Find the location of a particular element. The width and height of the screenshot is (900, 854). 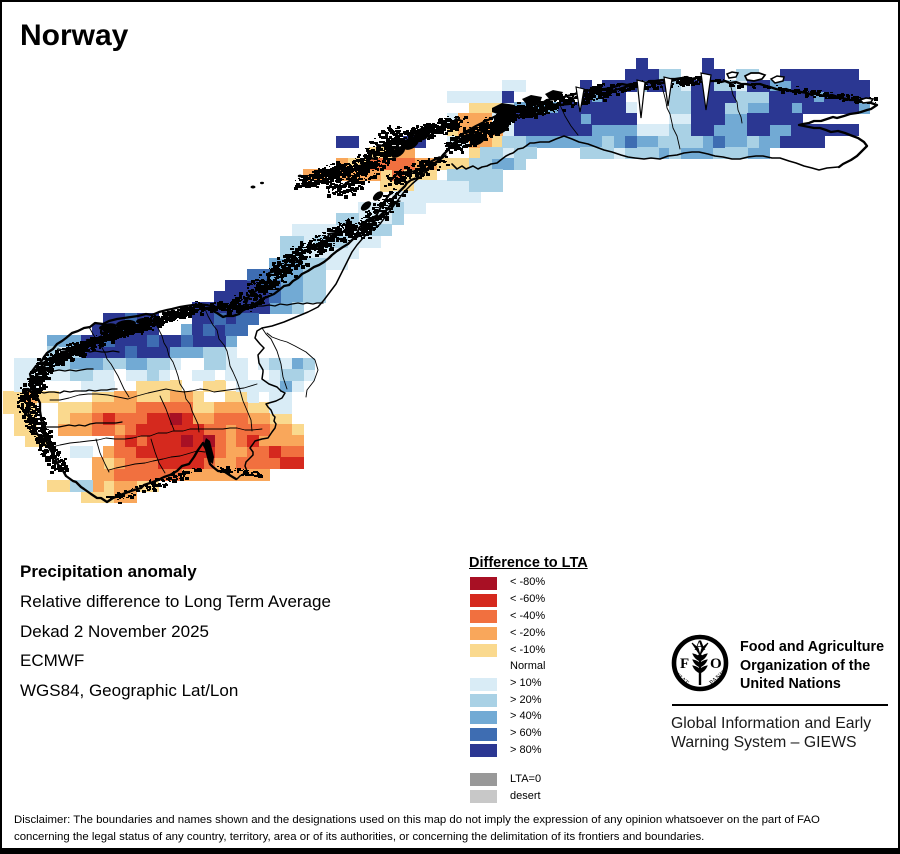

svg-text: O is located at coordinates (716, 664).